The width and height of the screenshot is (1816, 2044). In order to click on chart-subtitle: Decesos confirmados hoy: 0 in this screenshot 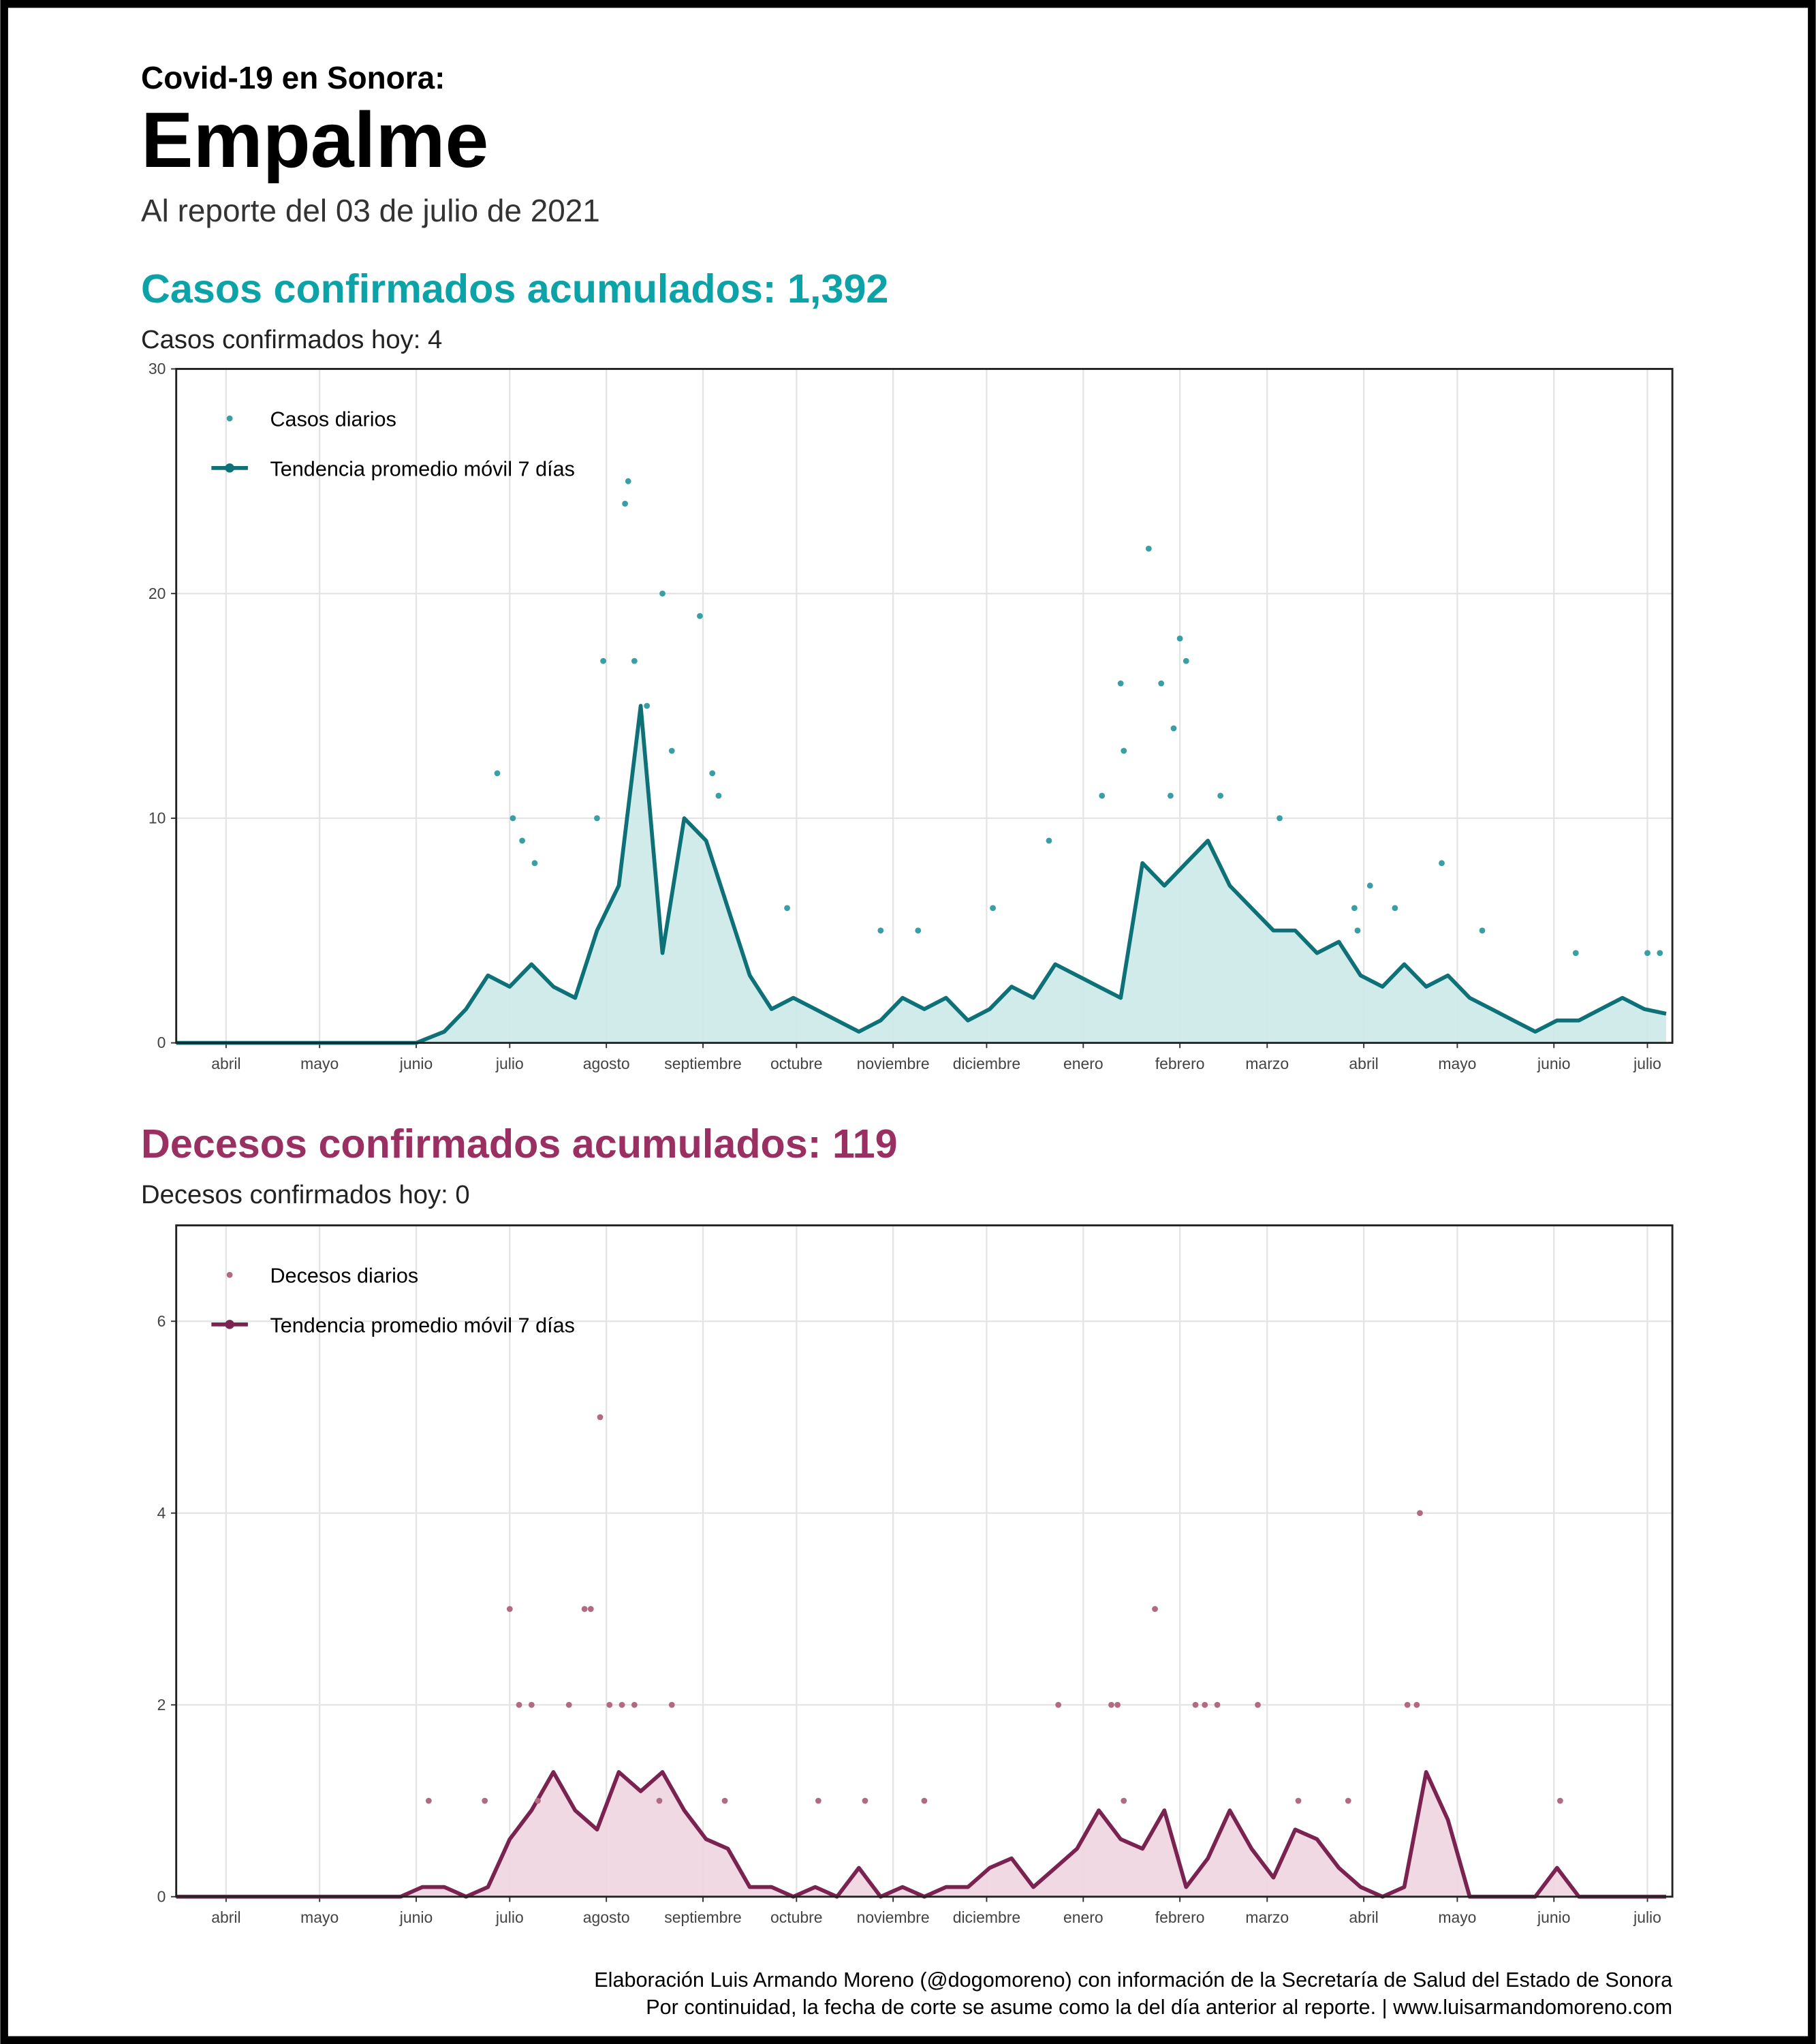, I will do `click(306, 1194)`.